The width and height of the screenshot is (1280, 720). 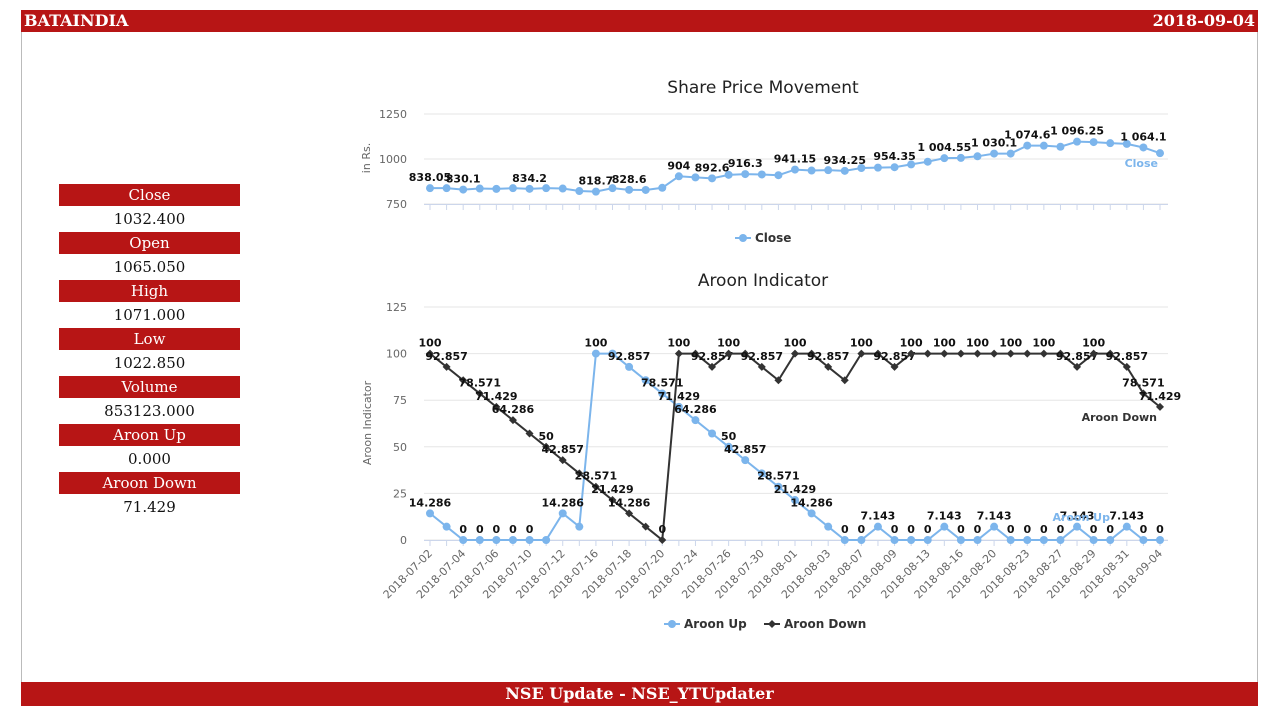 What do you see at coordinates (894, 156) in the screenshot?
I see `chart1-close-data-label: 954.35` at bounding box center [894, 156].